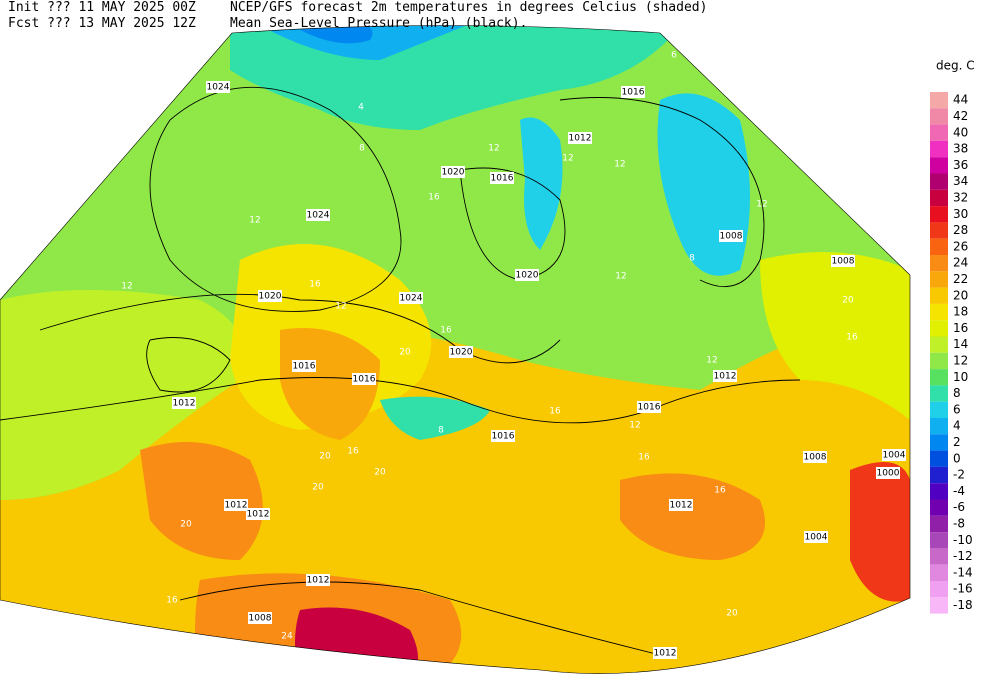 This screenshot has width=1000, height=684. I want to click on legend-label: 18, so click(960, 312).